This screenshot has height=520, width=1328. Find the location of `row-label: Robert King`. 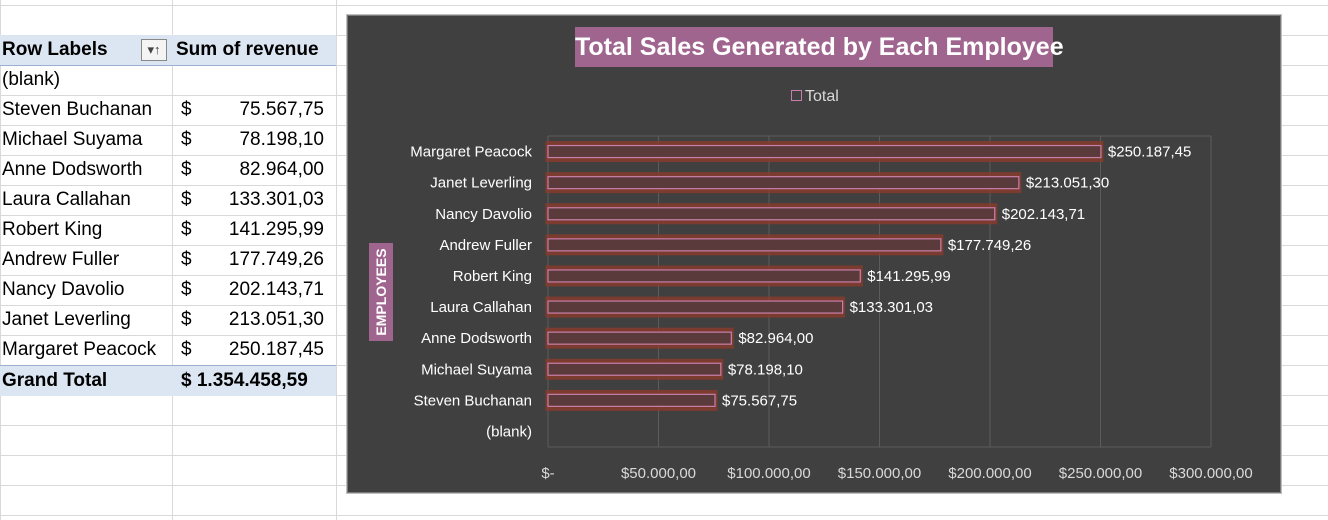

row-label: Robert King is located at coordinates (52, 229).